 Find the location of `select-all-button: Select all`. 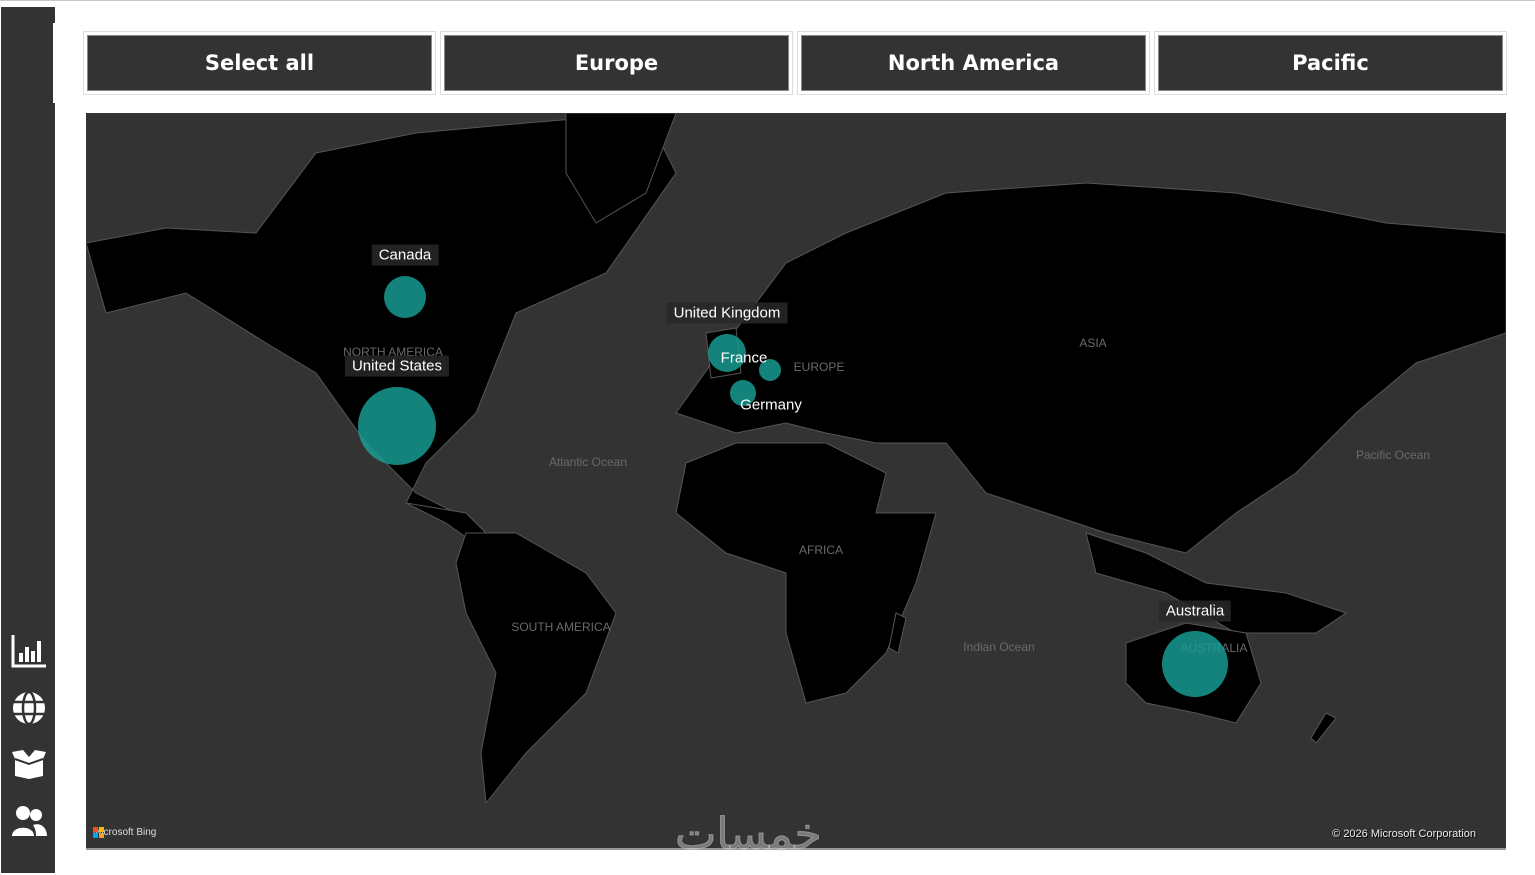

select-all-button: Select all is located at coordinates (259, 63).